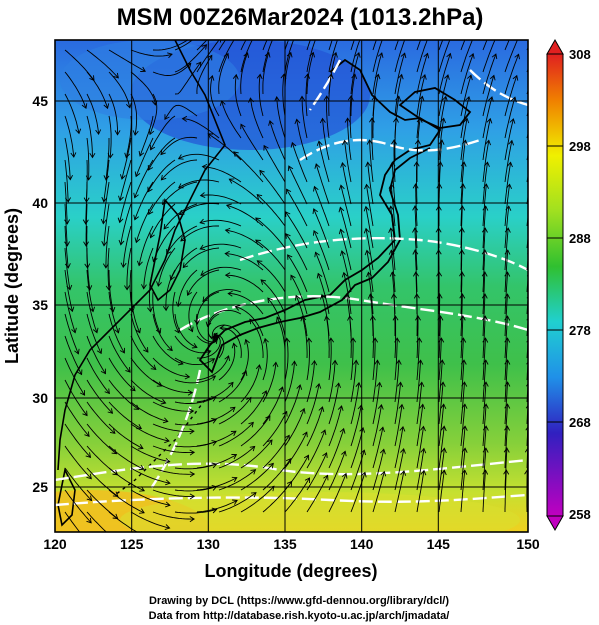  What do you see at coordinates (209, 544) in the screenshot?
I see `x-tick-label: 130` at bounding box center [209, 544].